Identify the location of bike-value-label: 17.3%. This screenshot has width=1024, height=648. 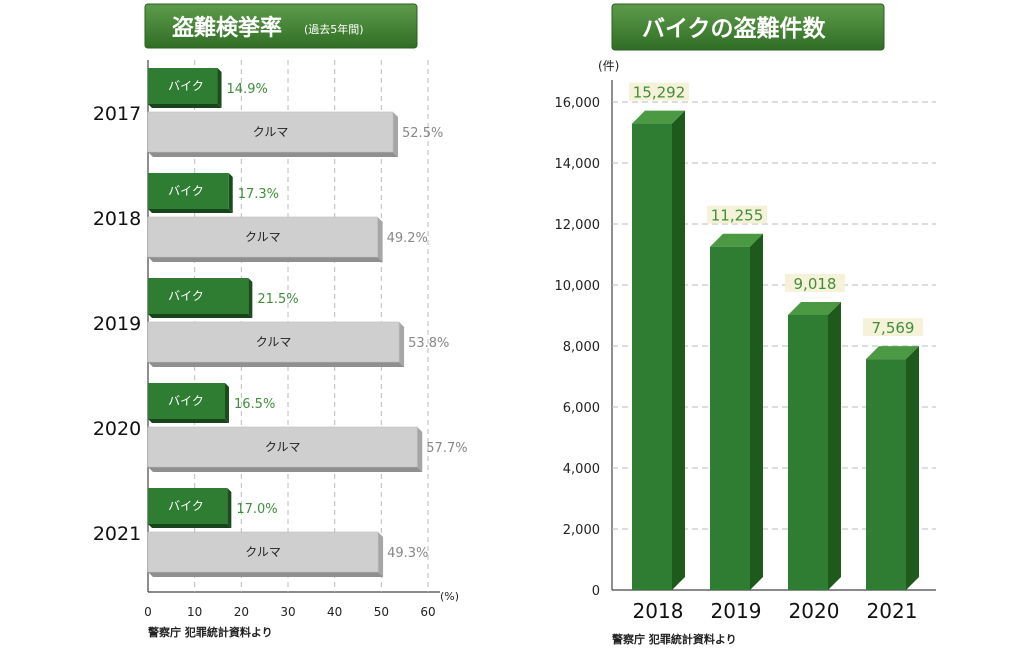
(258, 194).